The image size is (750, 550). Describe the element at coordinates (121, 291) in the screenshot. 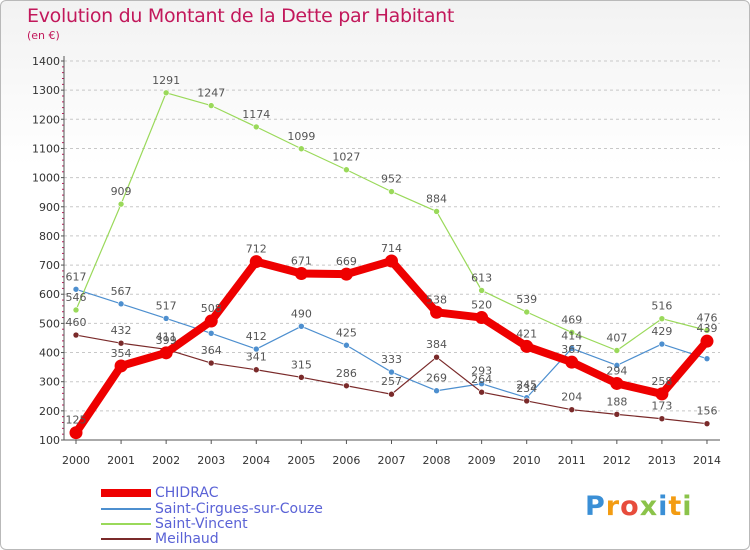

I see `data-label: 567` at that location.